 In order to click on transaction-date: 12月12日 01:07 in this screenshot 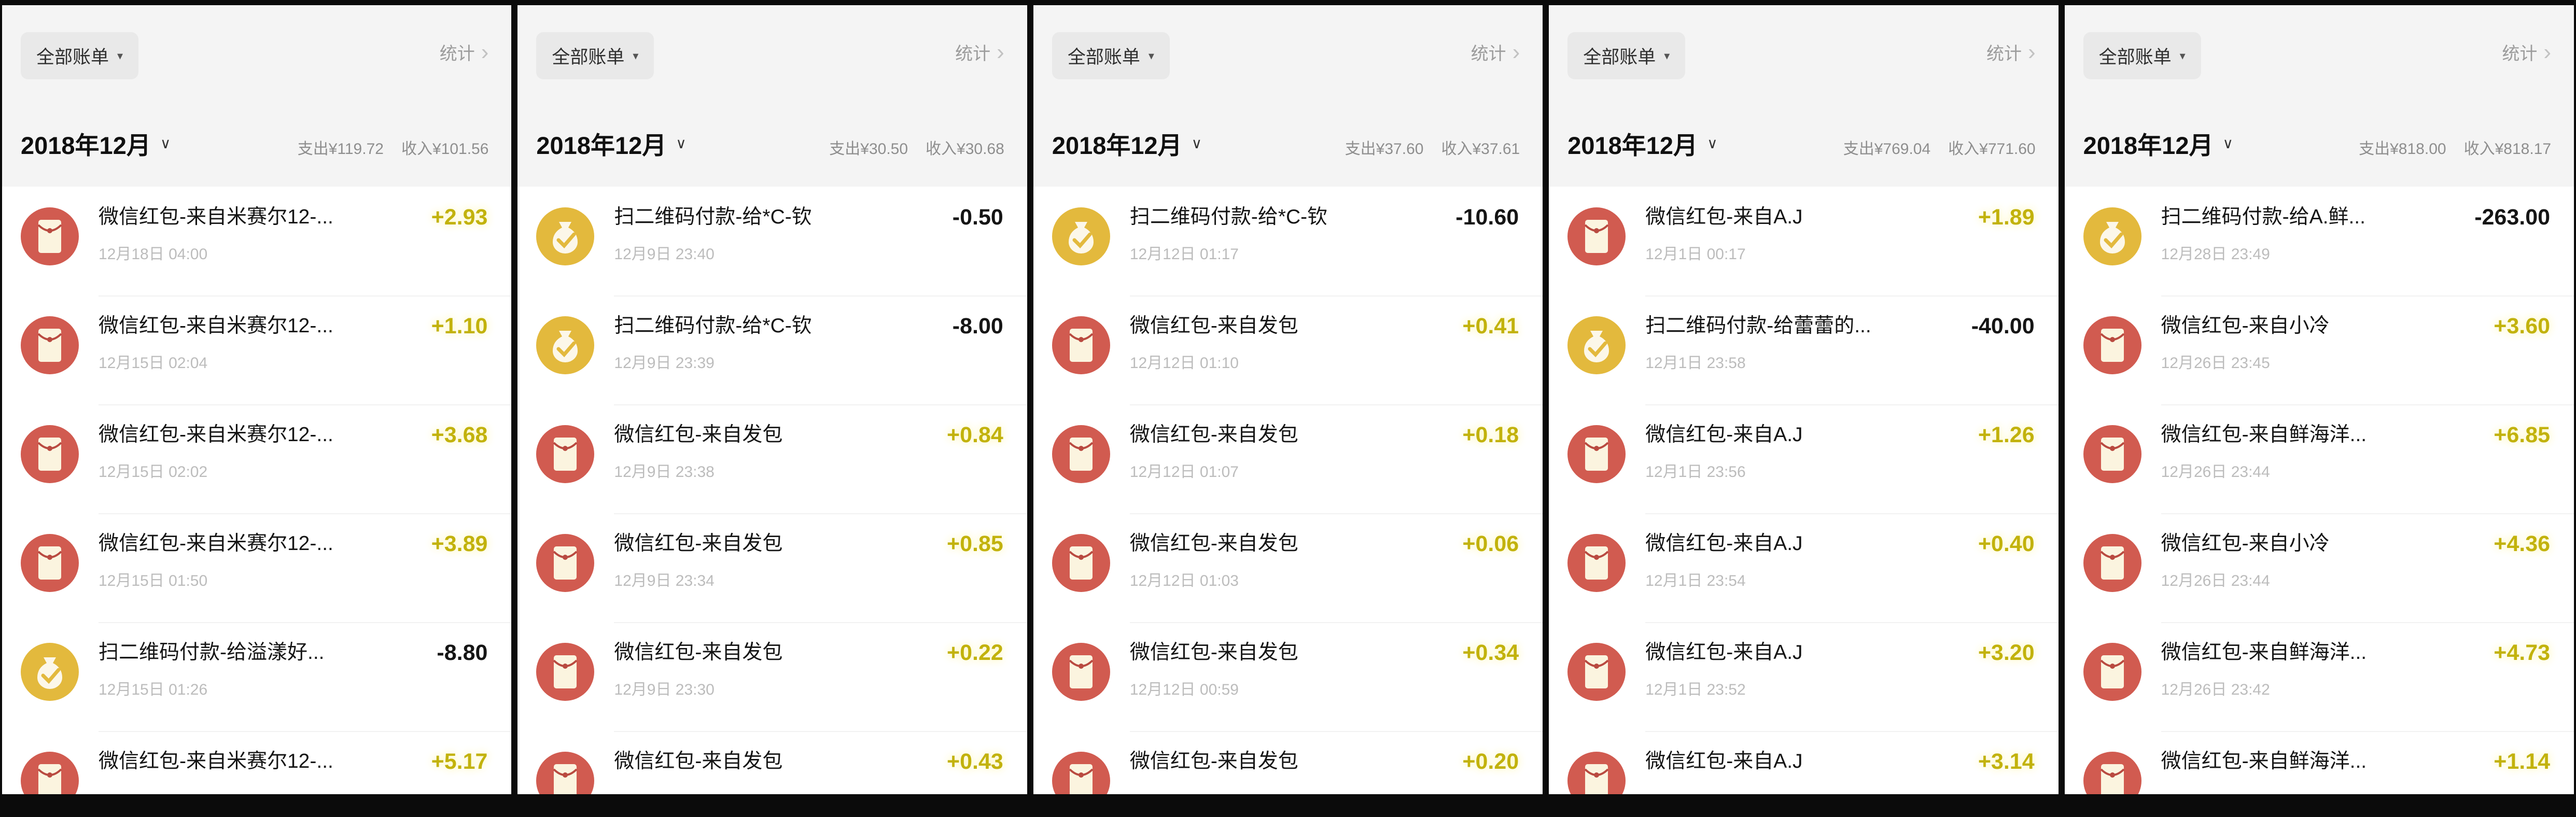, I will do `click(1184, 472)`.